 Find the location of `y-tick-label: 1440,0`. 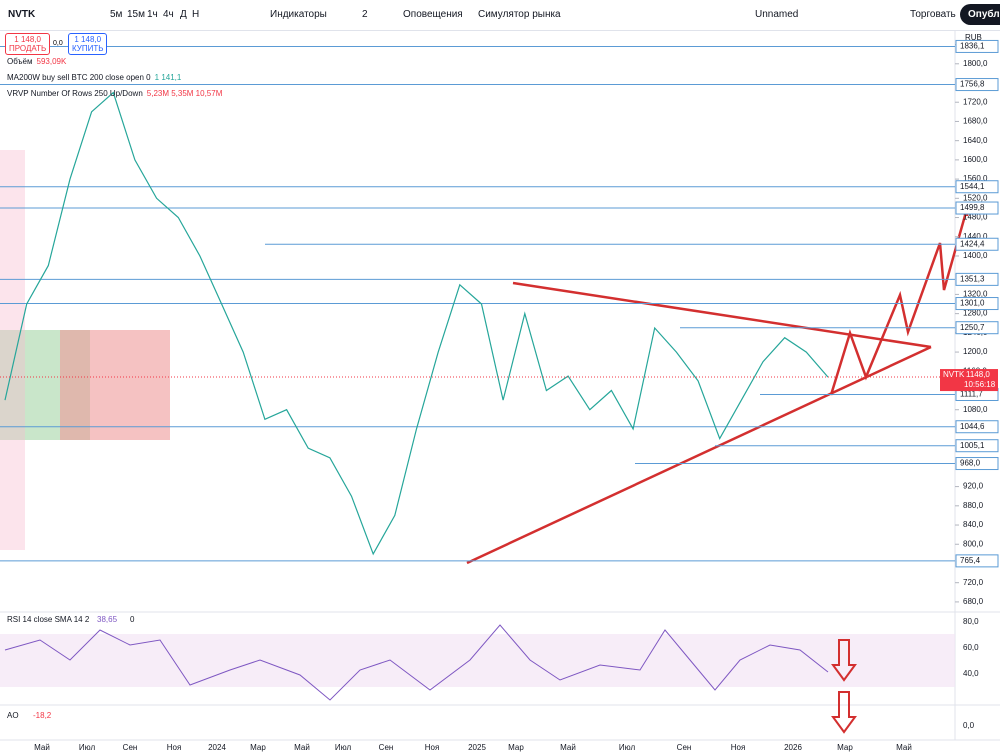

y-tick-label: 1440,0 is located at coordinates (975, 236).